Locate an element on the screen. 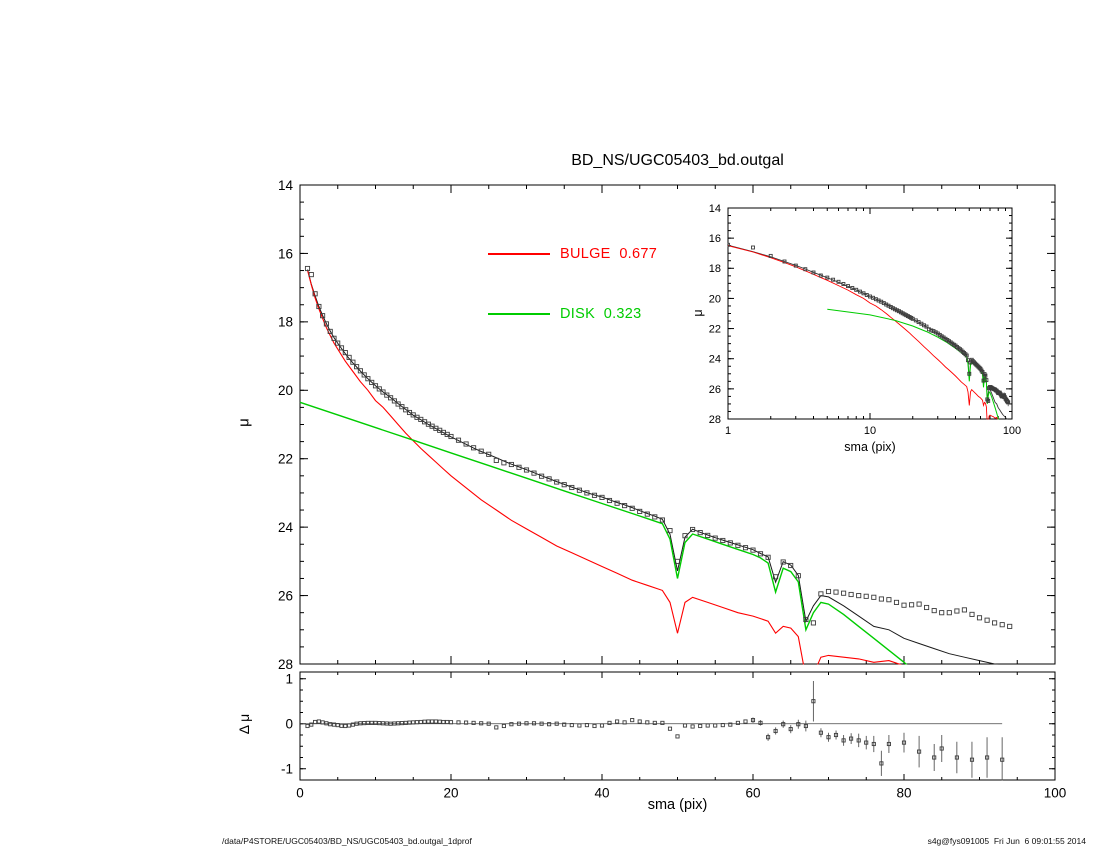  inset-y-tick-label: 24 is located at coordinates (715, 360).